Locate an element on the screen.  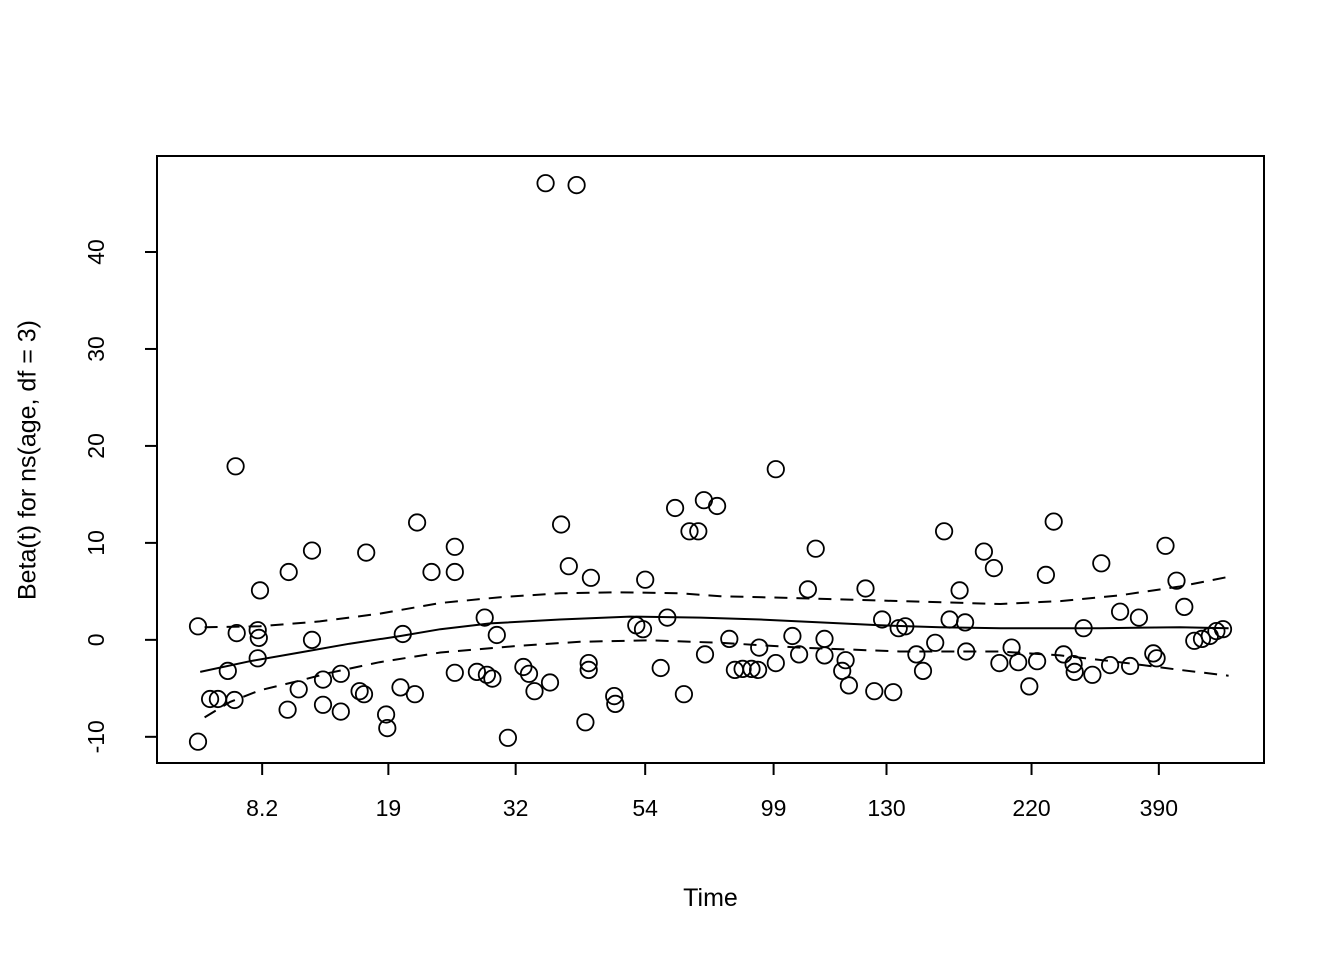
y-axis: -10 0 10 20 30 40 is located at coordinates (120, 496).